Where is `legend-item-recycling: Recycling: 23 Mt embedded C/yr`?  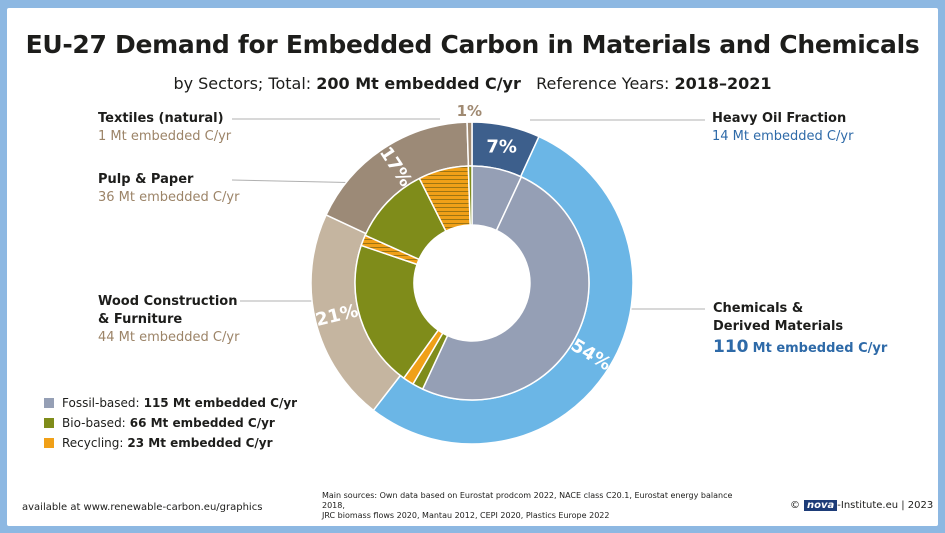
legend-item-recycling: Recycling: 23 Mt embedded C/yr is located at coordinates (170, 443).